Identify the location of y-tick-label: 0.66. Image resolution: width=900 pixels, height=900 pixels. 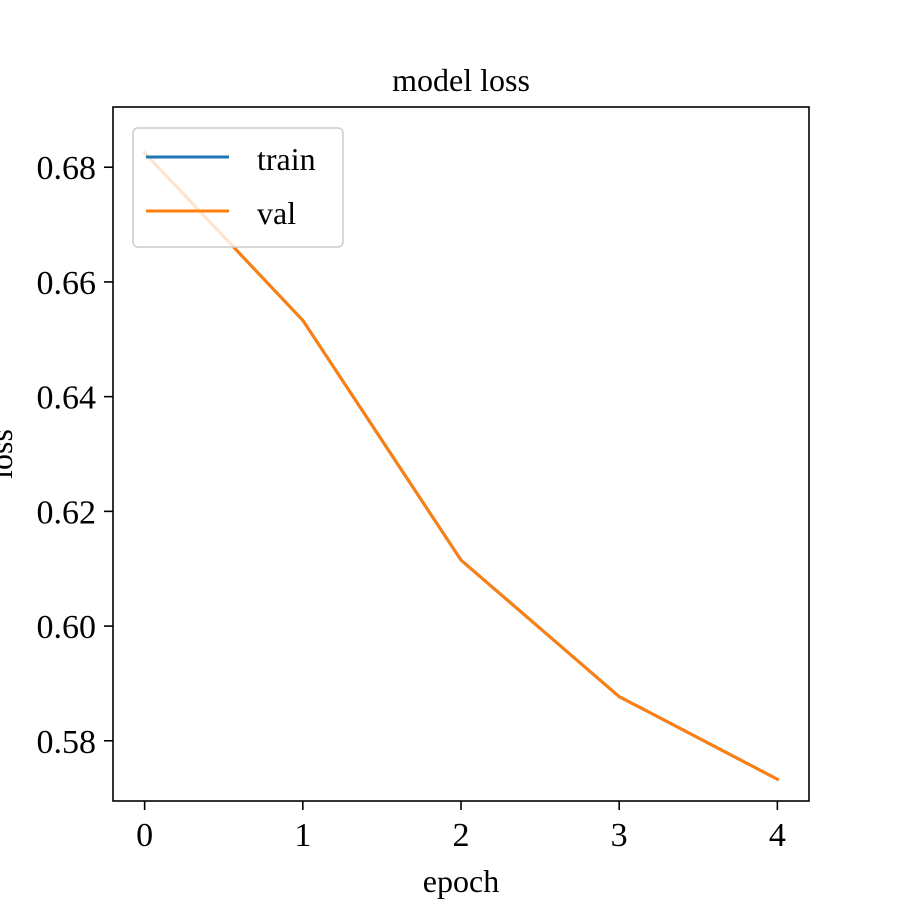
(67, 283).